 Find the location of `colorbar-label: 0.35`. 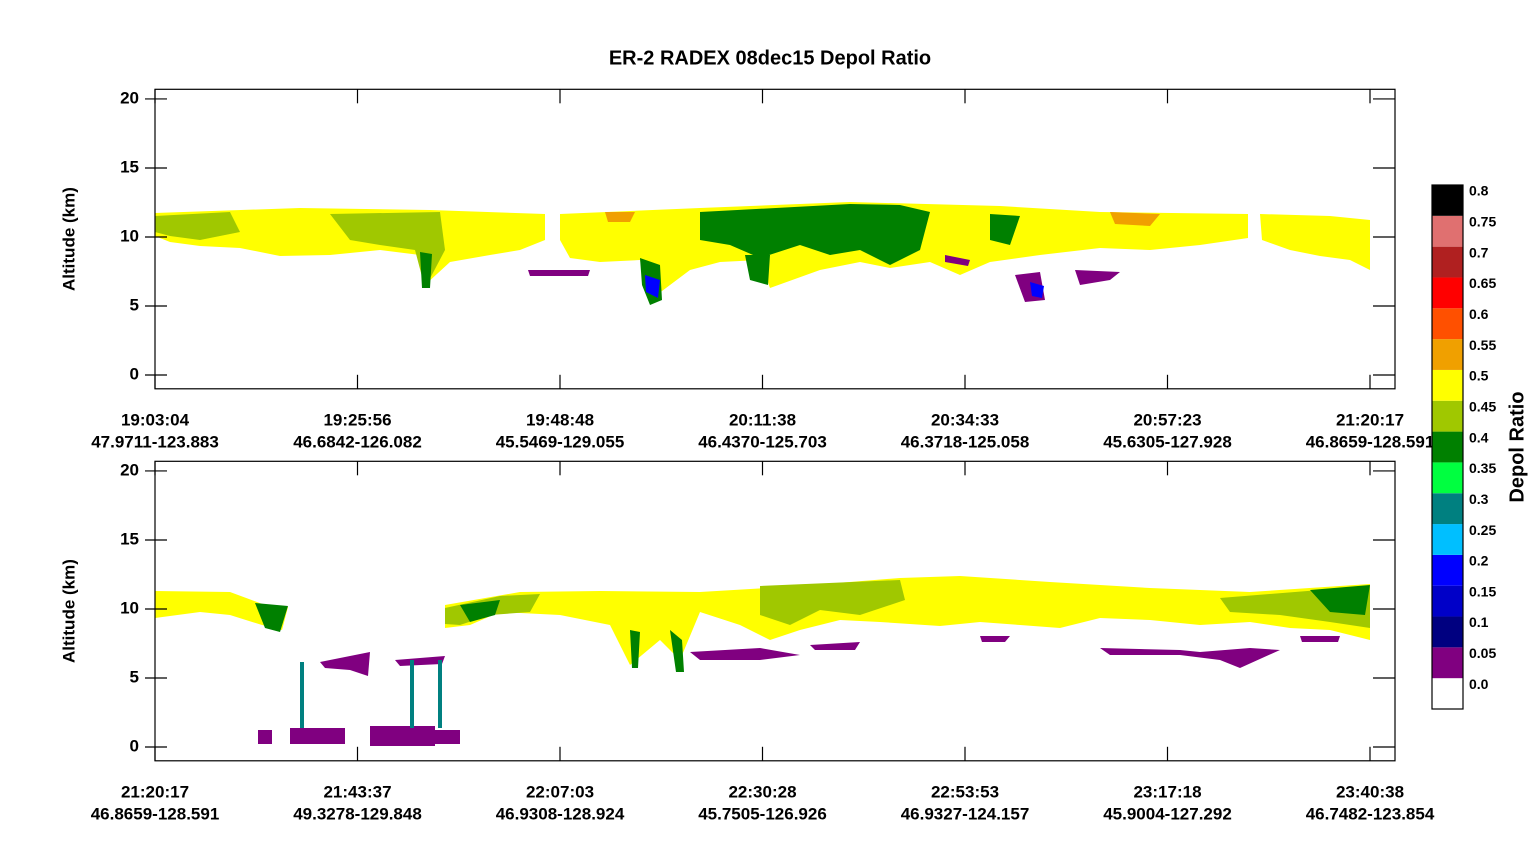

colorbar-label: 0.35 is located at coordinates (1482, 468).